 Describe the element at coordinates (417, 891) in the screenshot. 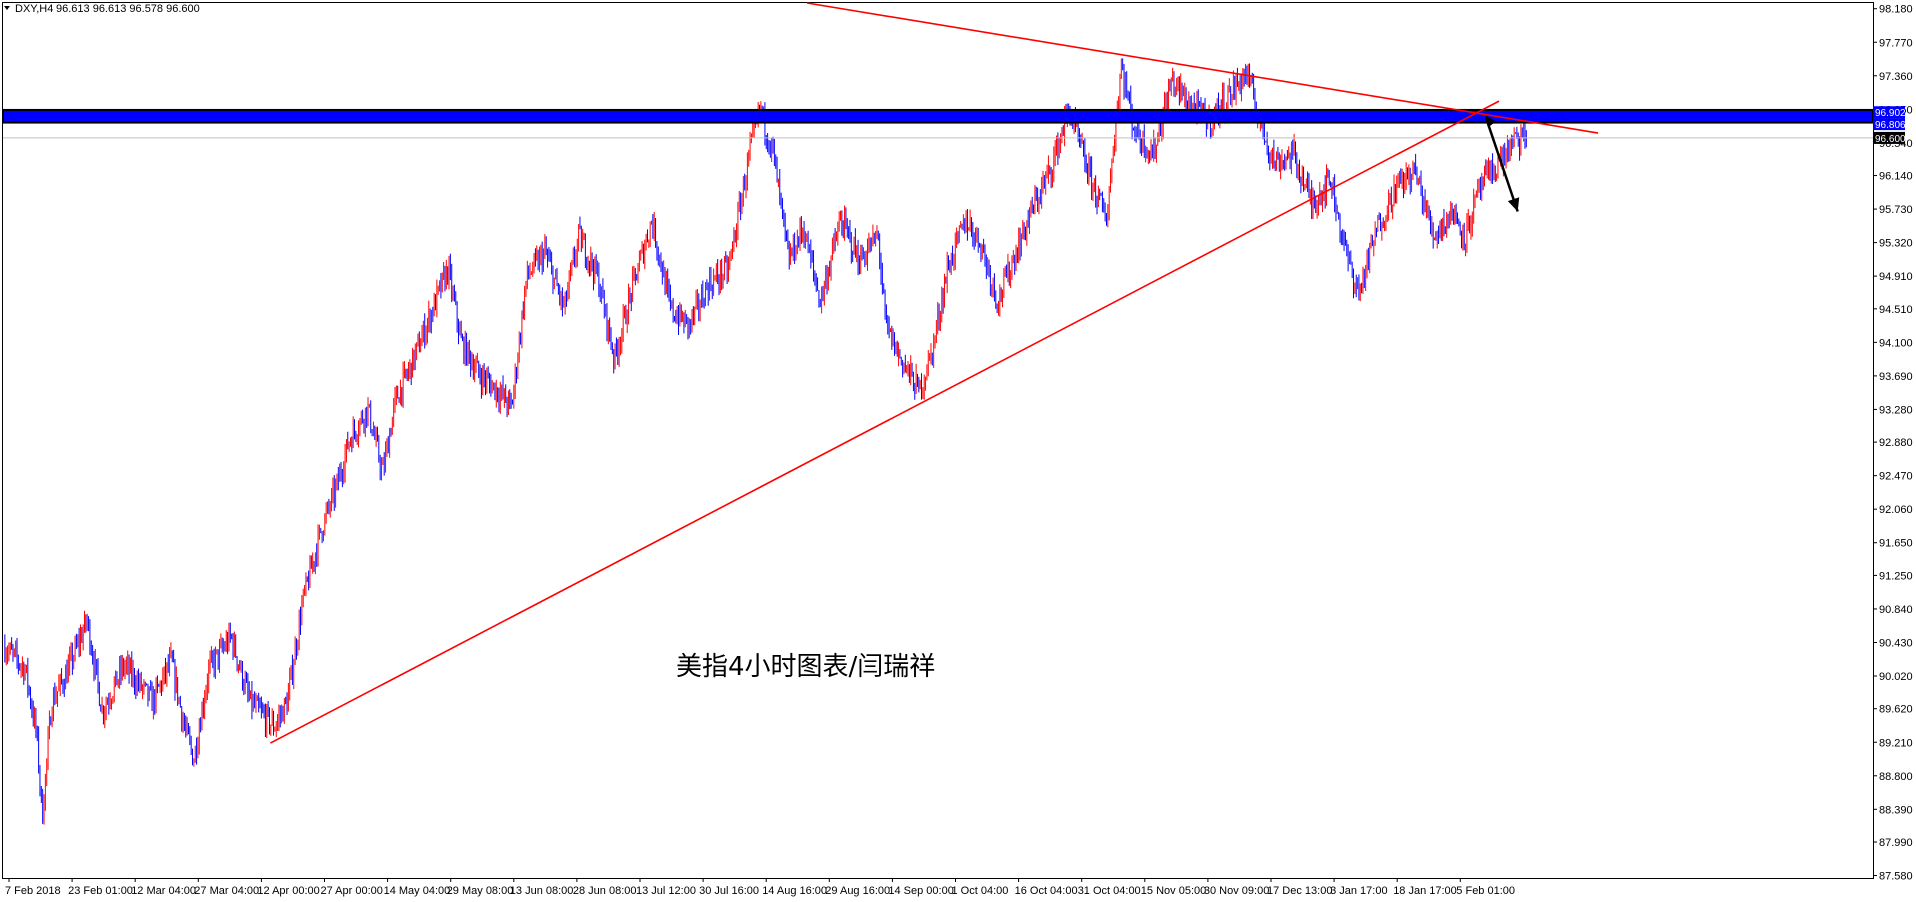

I see `time-tick-label: 14 May 04:00` at that location.